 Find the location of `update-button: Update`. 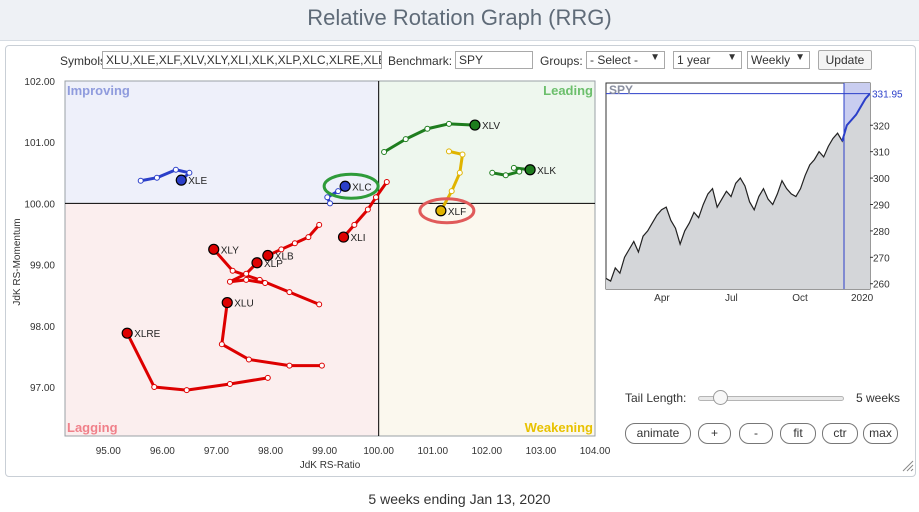

update-button: Update is located at coordinates (845, 60).